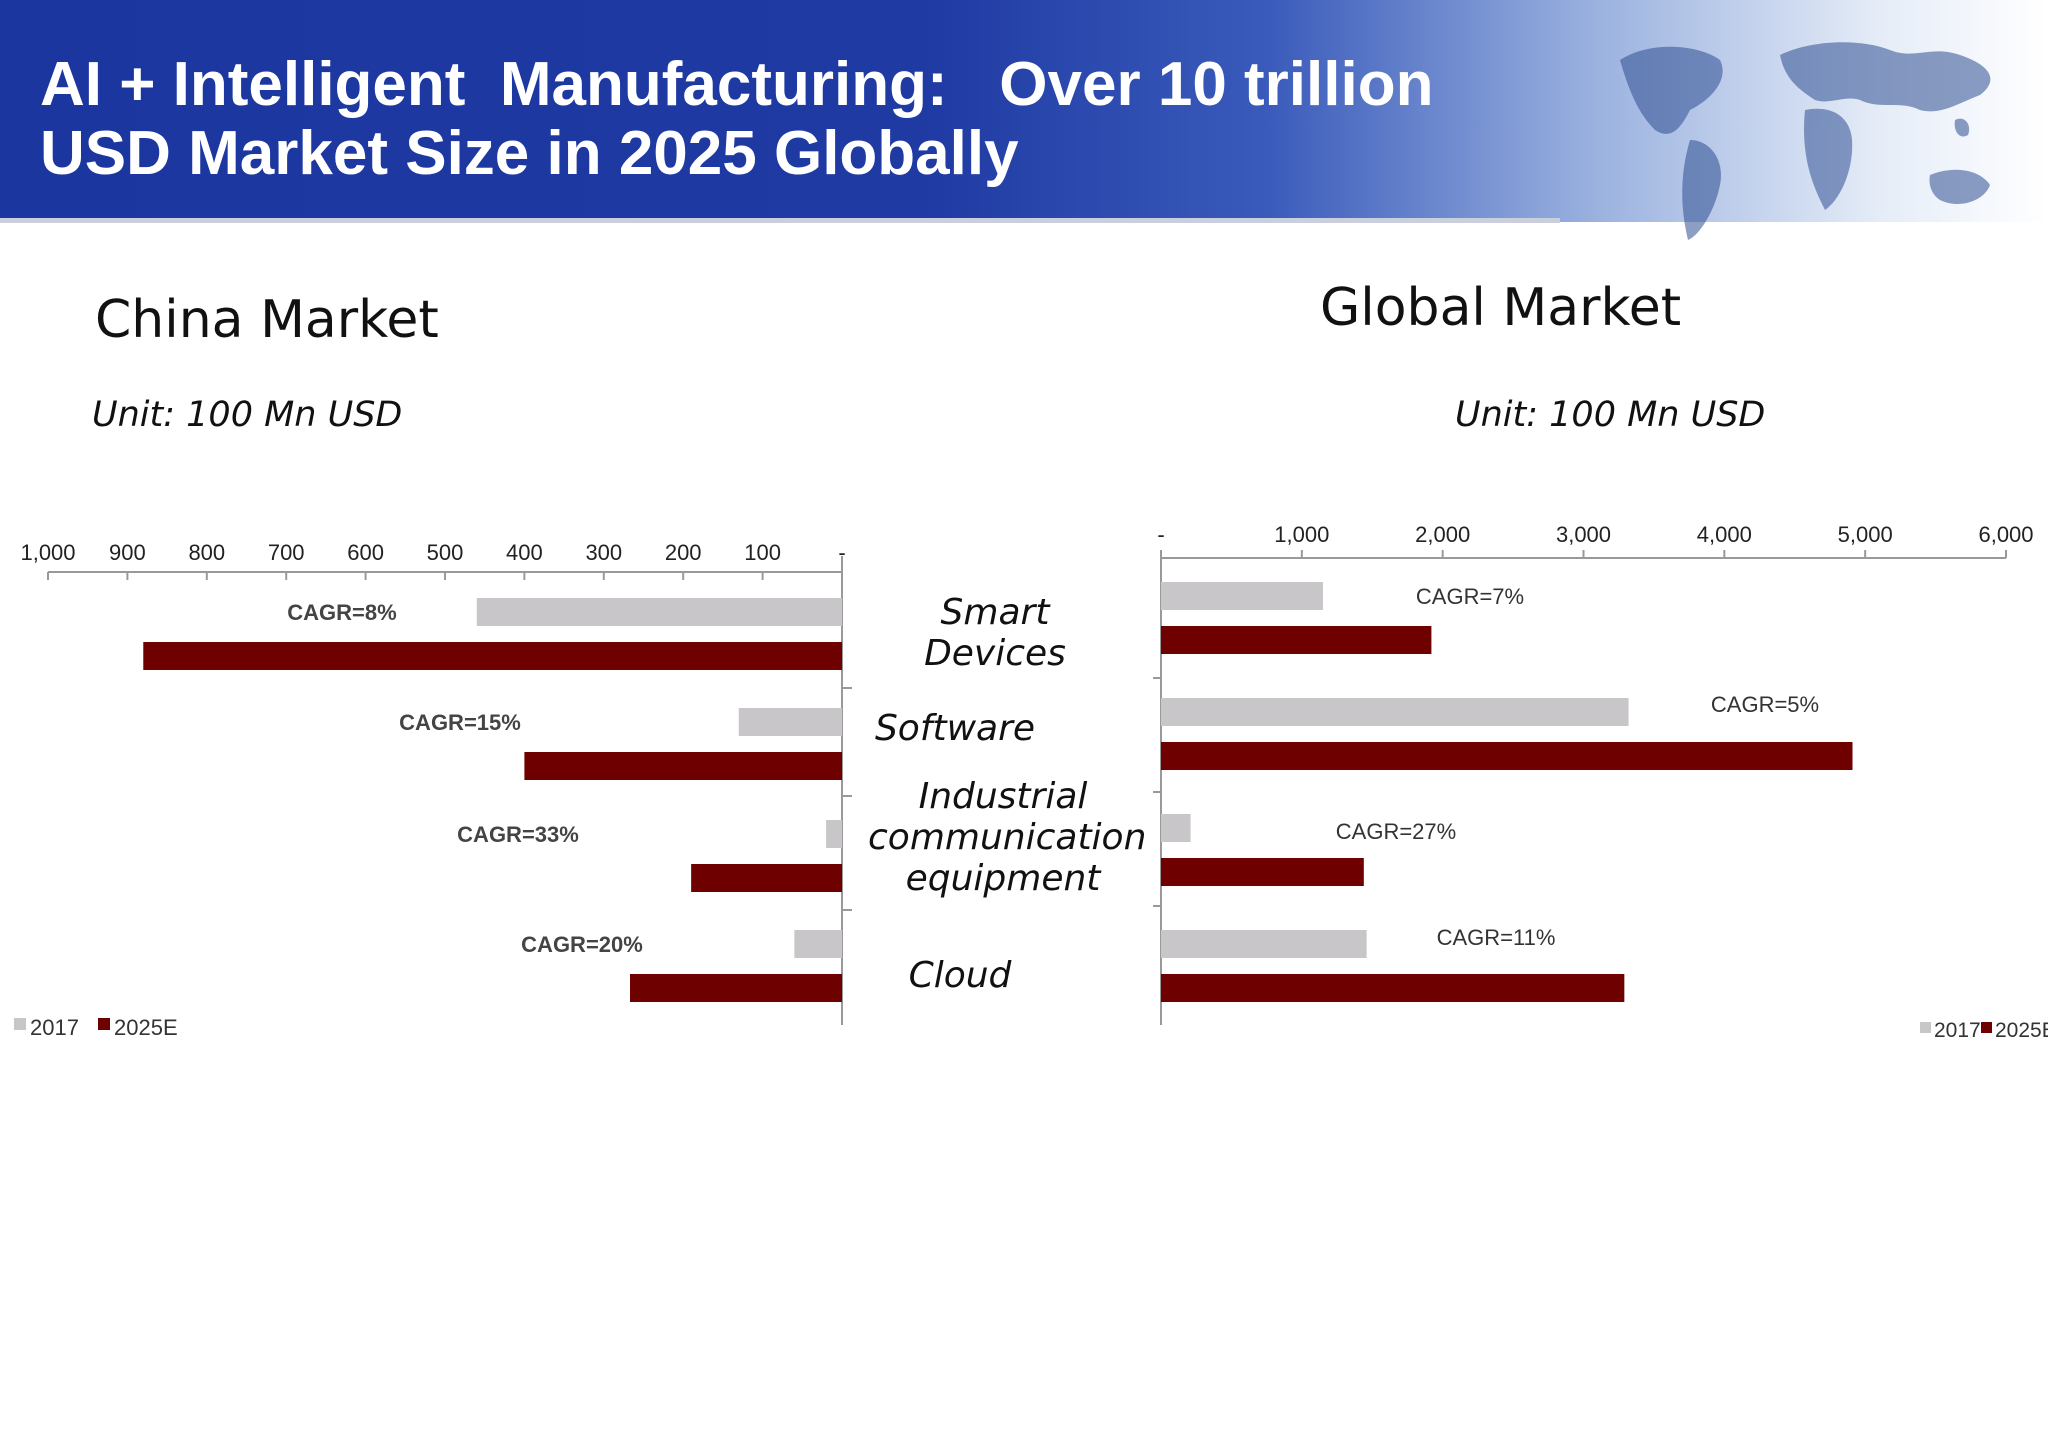  I want to click on x-tick-label: 500, so click(445, 552).